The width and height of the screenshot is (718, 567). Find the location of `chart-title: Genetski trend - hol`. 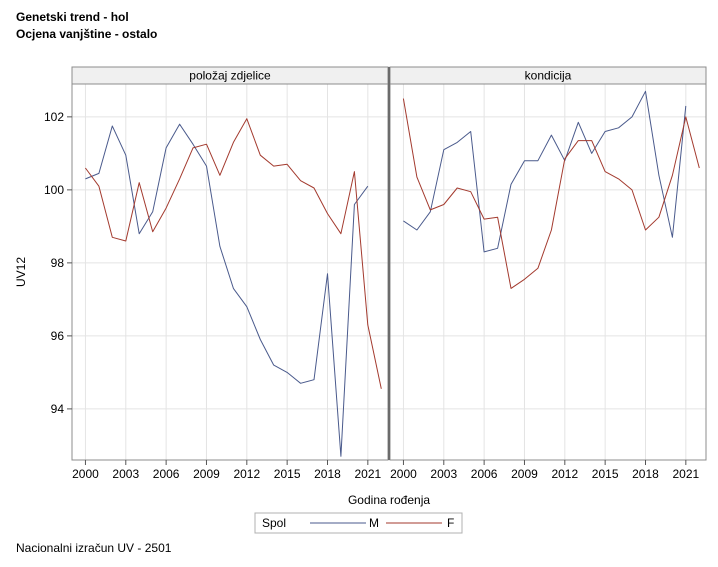

chart-title: Genetski trend - hol is located at coordinates (72, 17).